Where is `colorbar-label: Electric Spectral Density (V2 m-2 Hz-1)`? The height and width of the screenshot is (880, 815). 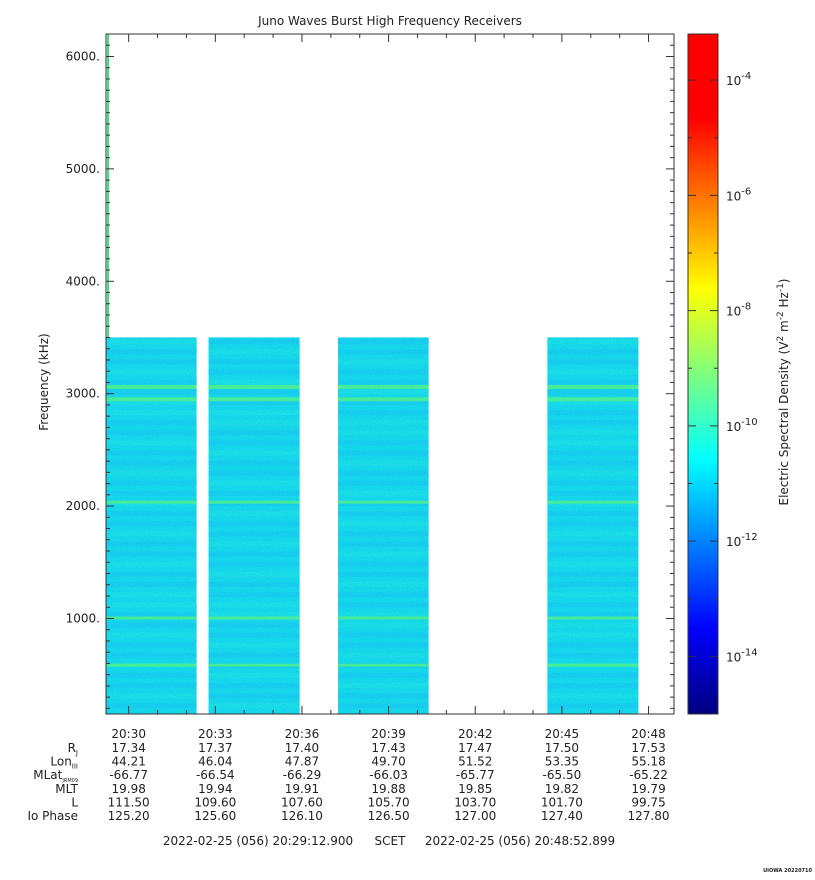 colorbar-label: Electric Spectral Density (V2 m-2 Hz-1) is located at coordinates (783, 391).